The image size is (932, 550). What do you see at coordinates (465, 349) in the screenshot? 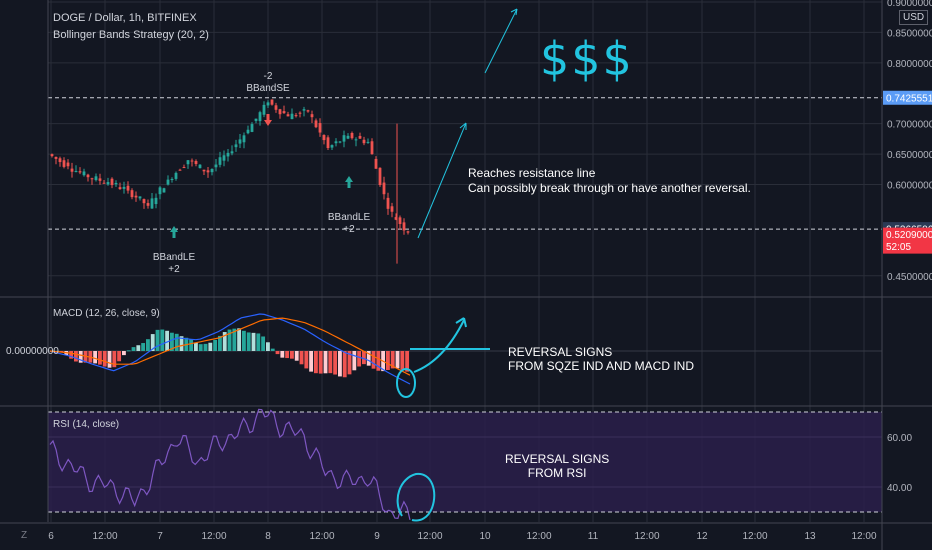
I see `macd-pane` at bounding box center [465, 349].